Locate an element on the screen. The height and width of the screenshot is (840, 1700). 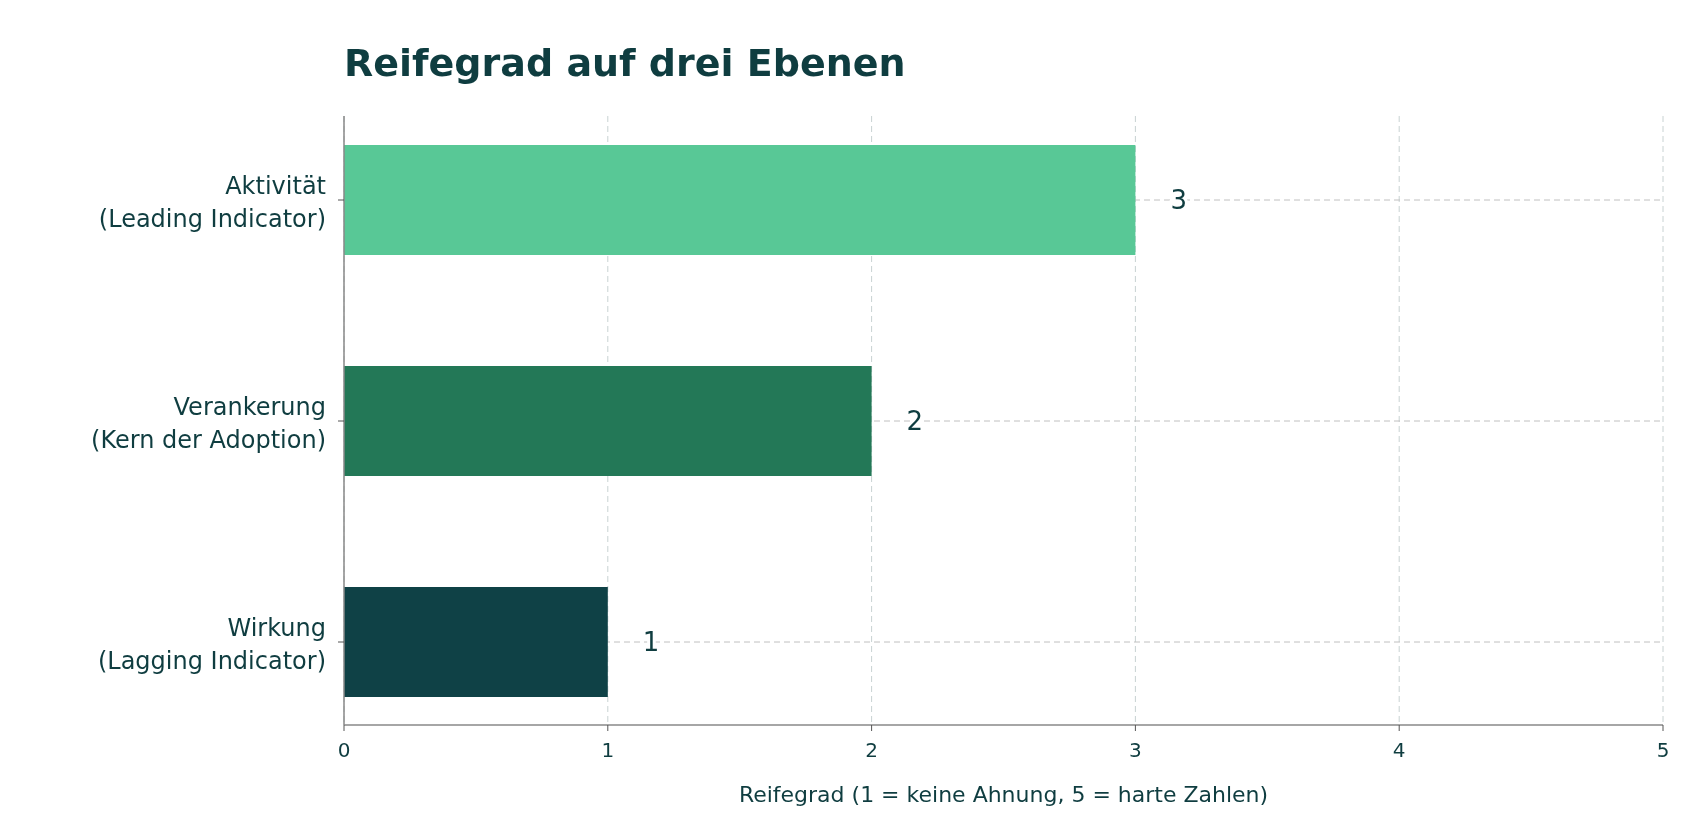
y-tick-label: Wirkung (Lagging Indicator) is located at coordinates (211, 644).